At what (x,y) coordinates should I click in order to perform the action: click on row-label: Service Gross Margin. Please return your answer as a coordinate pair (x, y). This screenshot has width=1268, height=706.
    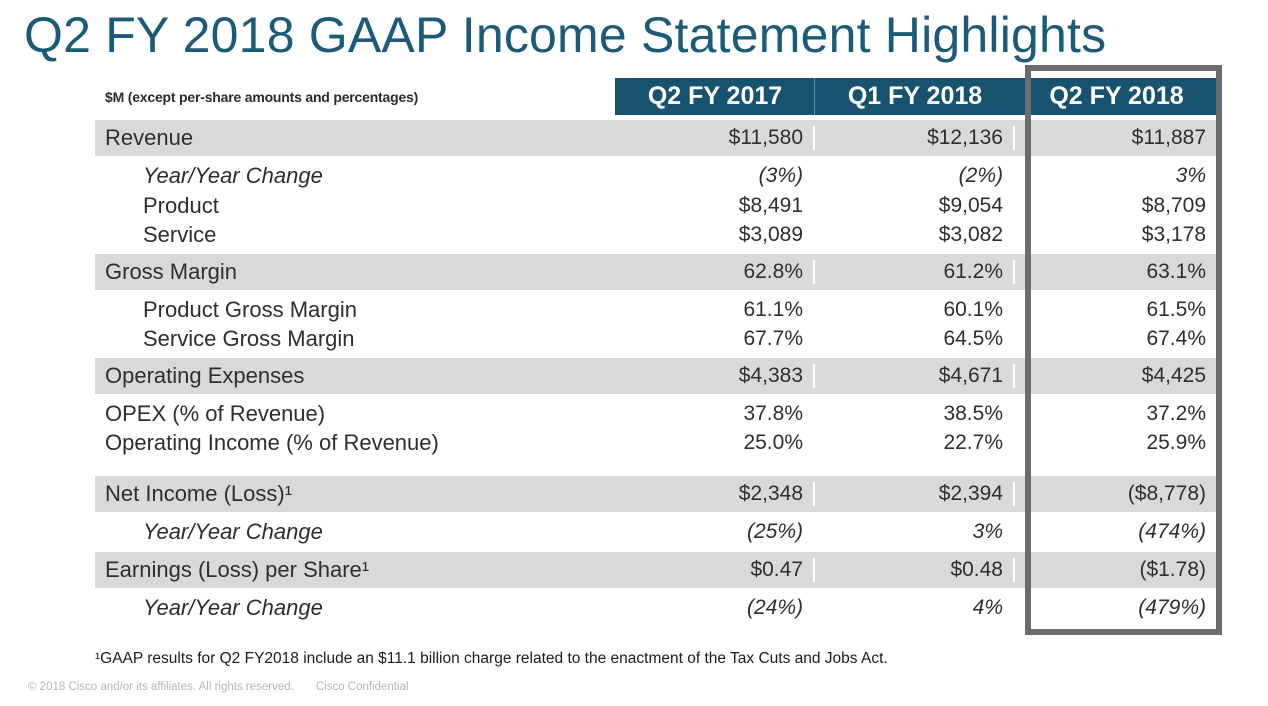
    Looking at the image, I should click on (249, 338).